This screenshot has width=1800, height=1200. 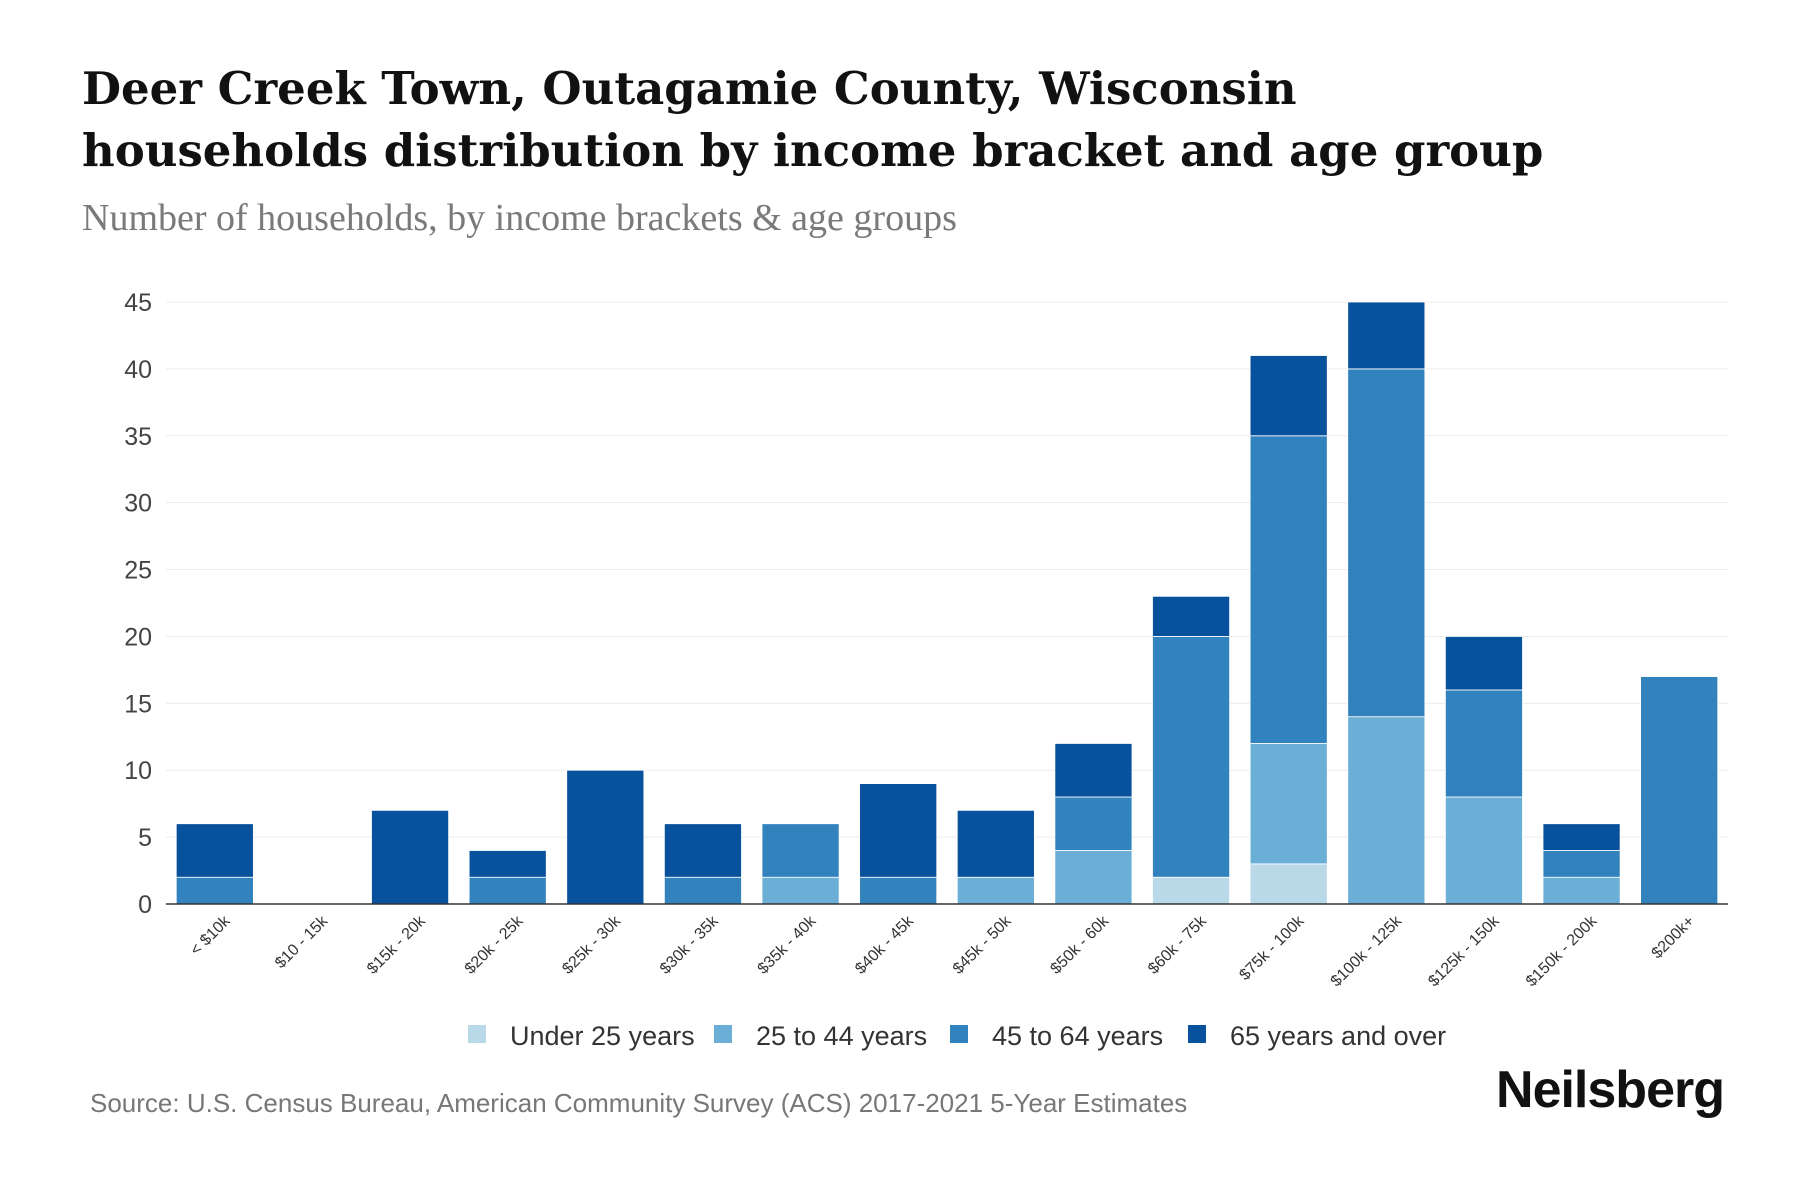 What do you see at coordinates (138, 604) in the screenshot?
I see `y-axis-ticks: 0 5 10 15 20 25 30 35 40 45` at bounding box center [138, 604].